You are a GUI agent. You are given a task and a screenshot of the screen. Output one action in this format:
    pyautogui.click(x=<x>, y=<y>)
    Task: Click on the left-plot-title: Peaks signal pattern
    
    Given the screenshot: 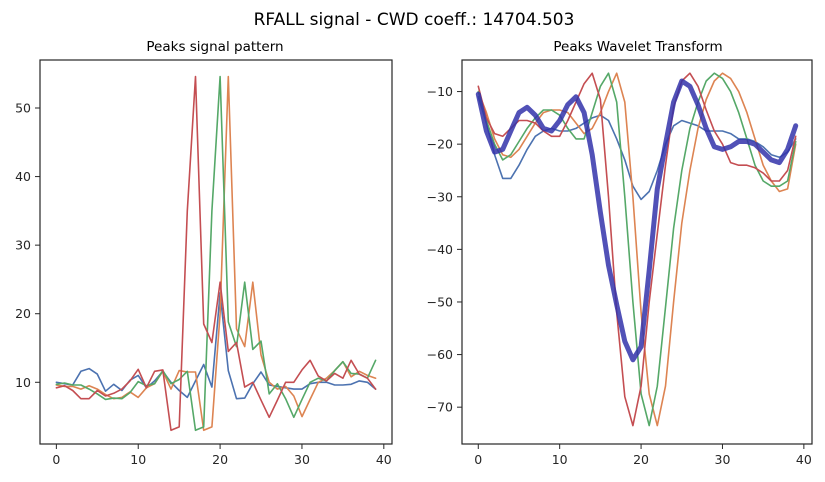 What is the action you would take?
    pyautogui.click(x=214, y=47)
    